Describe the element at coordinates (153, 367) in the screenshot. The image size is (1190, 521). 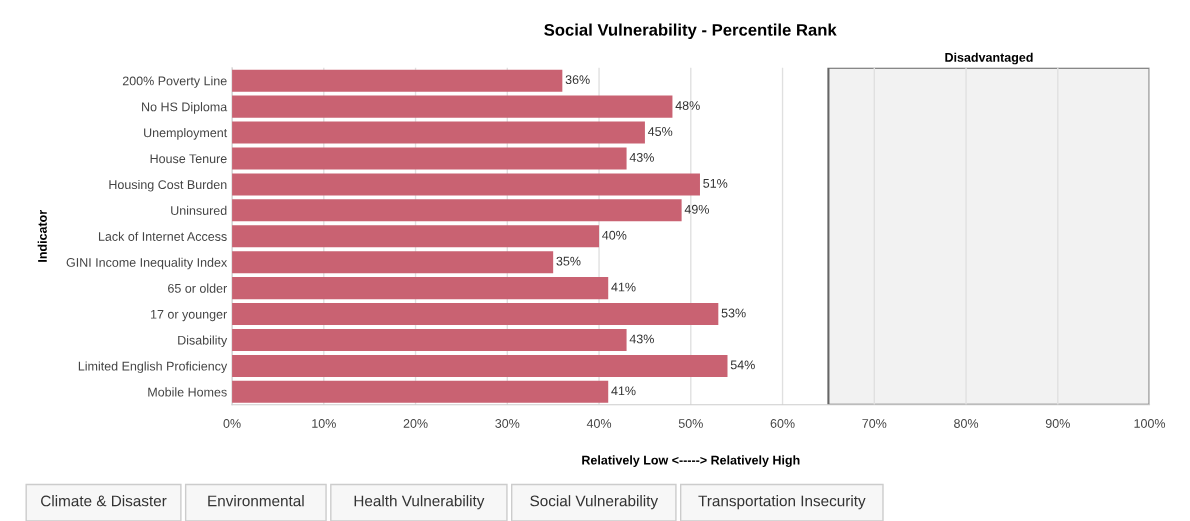
I see `y-tick-label: Limited English Proficiency` at that location.